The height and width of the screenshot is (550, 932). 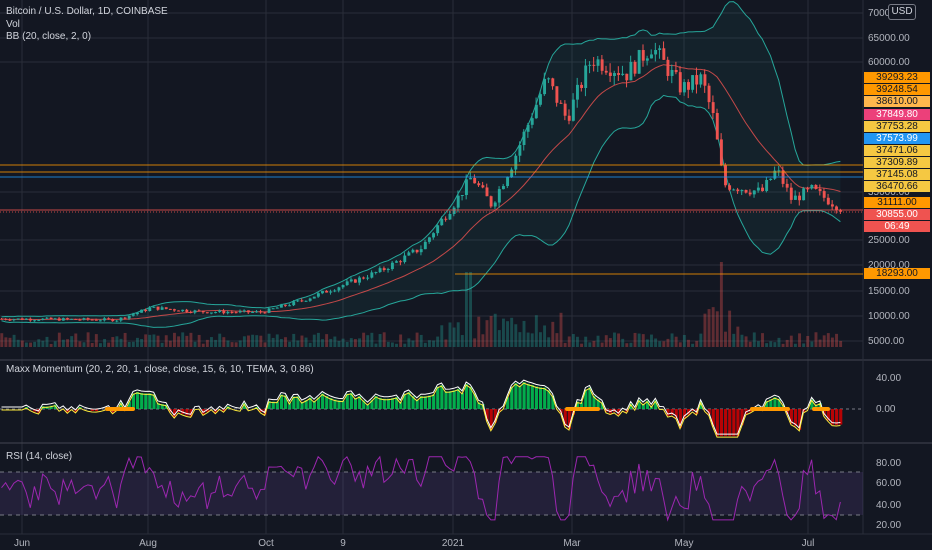 What do you see at coordinates (902, 12) in the screenshot?
I see `currency-button: USD` at bounding box center [902, 12].